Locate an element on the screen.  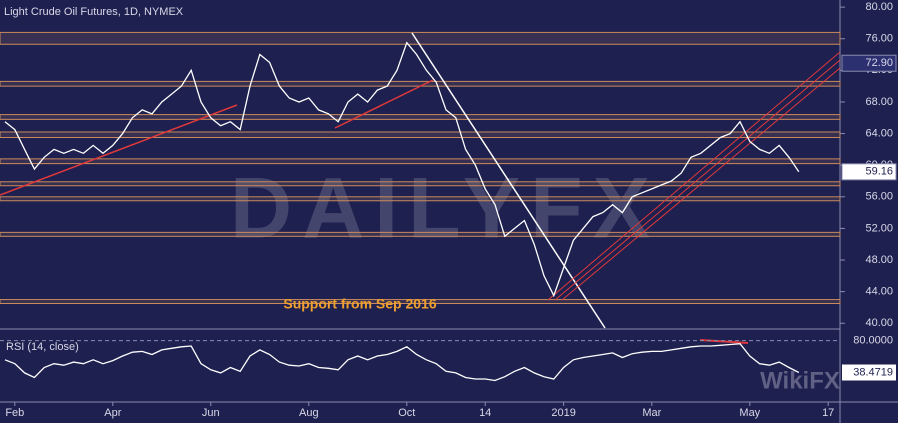
rsi-title: RSI (14, close) is located at coordinates (42, 347).